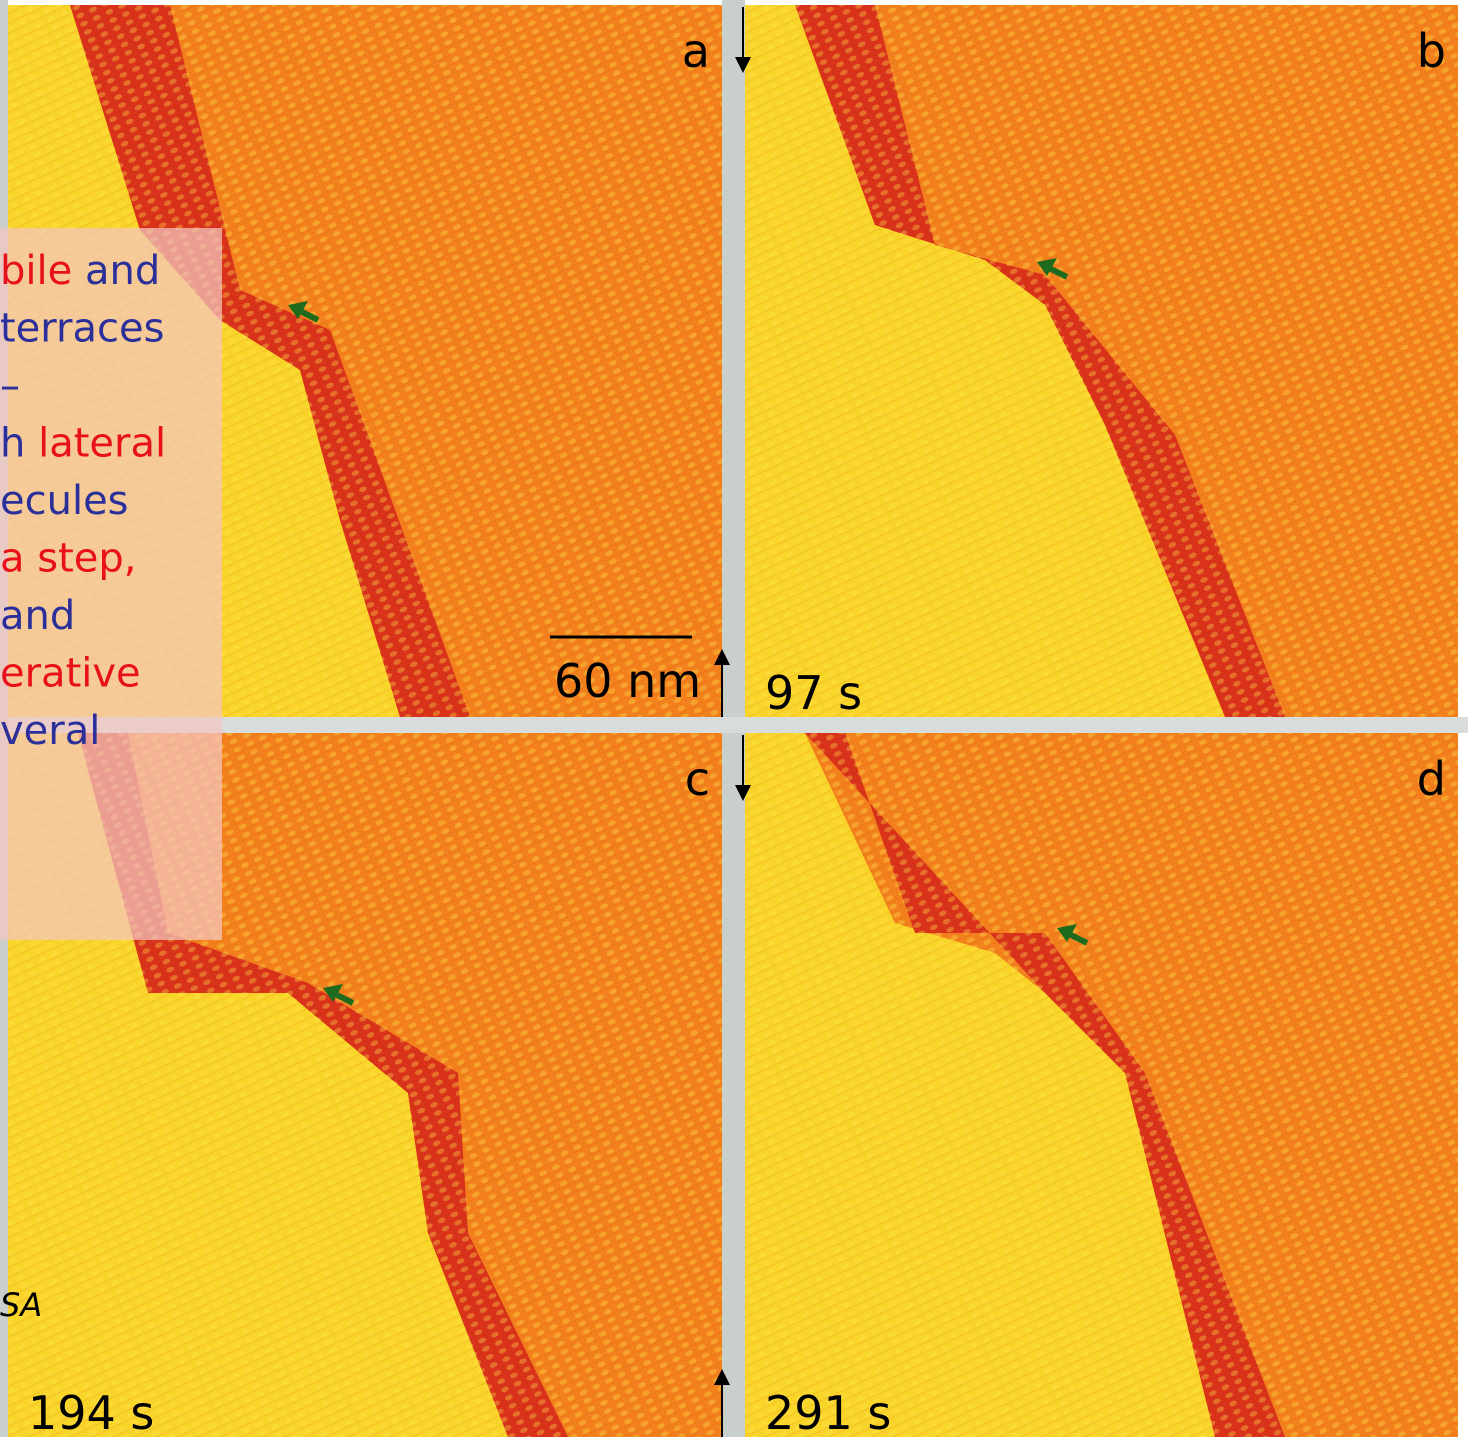 Image resolution: width=1468 pixels, height=1437 pixels. I want to click on overlay-line: terraces, so click(82, 329).